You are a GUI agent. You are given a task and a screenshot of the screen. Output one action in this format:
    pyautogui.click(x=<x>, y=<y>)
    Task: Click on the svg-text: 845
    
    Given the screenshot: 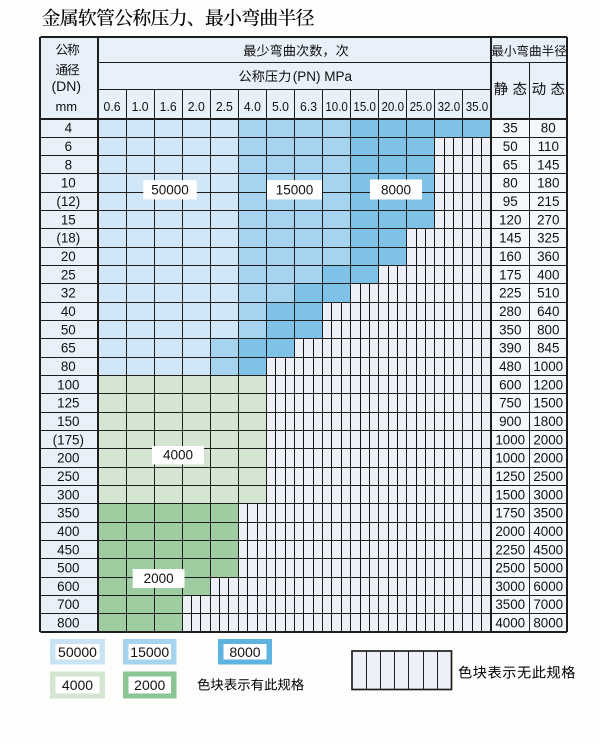 What is the action you would take?
    pyautogui.click(x=548, y=348)
    